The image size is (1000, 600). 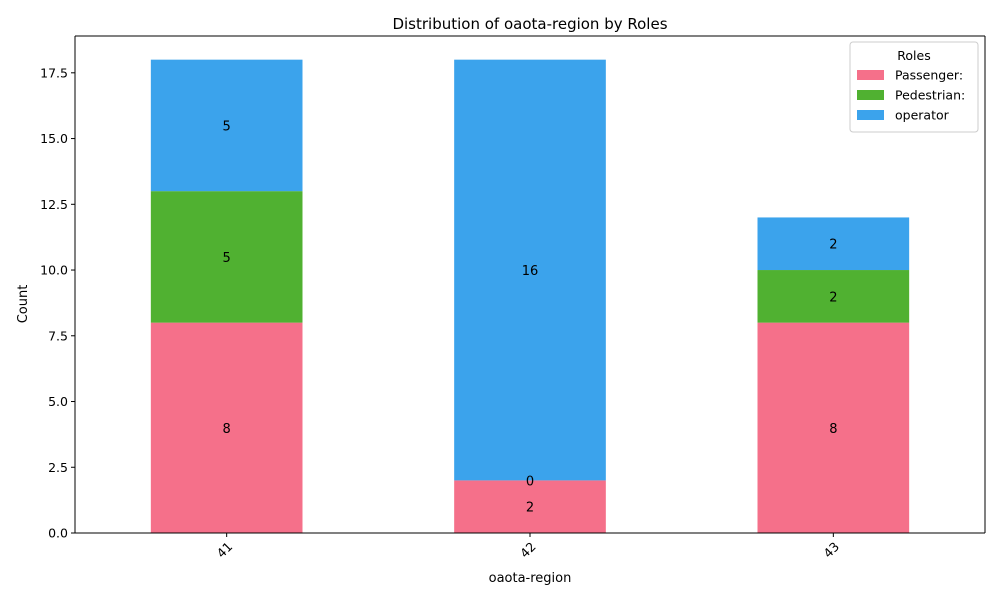 What do you see at coordinates (528, 550) in the screenshot?
I see `x-tick-label: 42` at bounding box center [528, 550].